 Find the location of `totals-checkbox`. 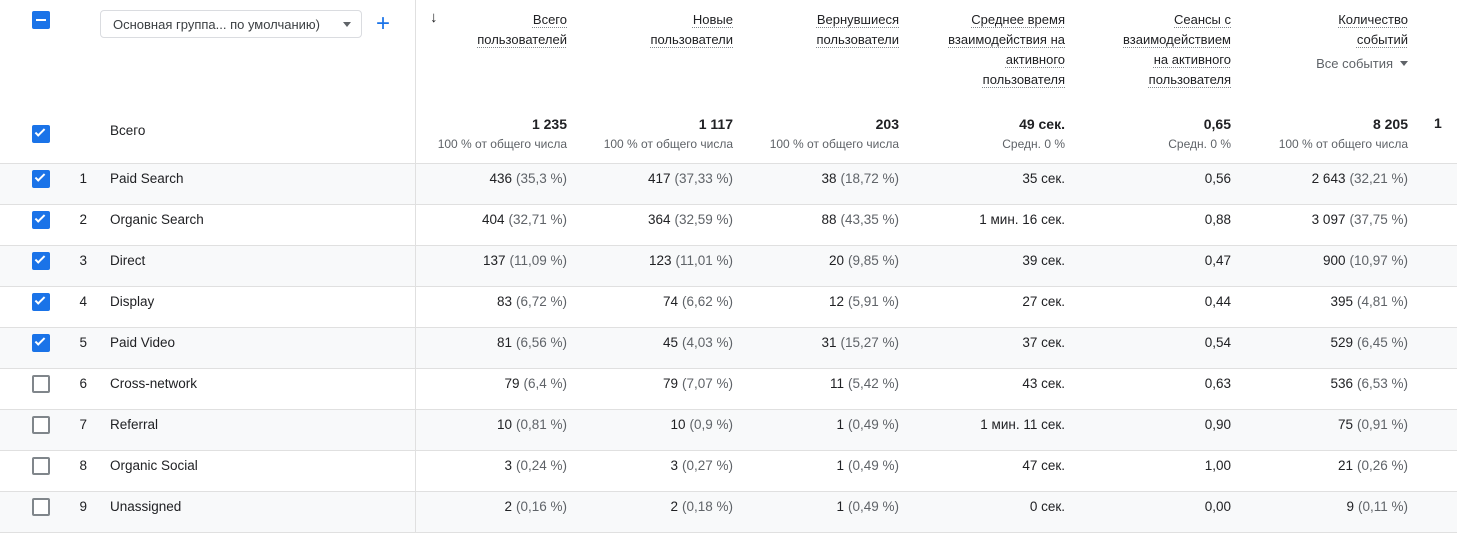

totals-checkbox is located at coordinates (41, 134).